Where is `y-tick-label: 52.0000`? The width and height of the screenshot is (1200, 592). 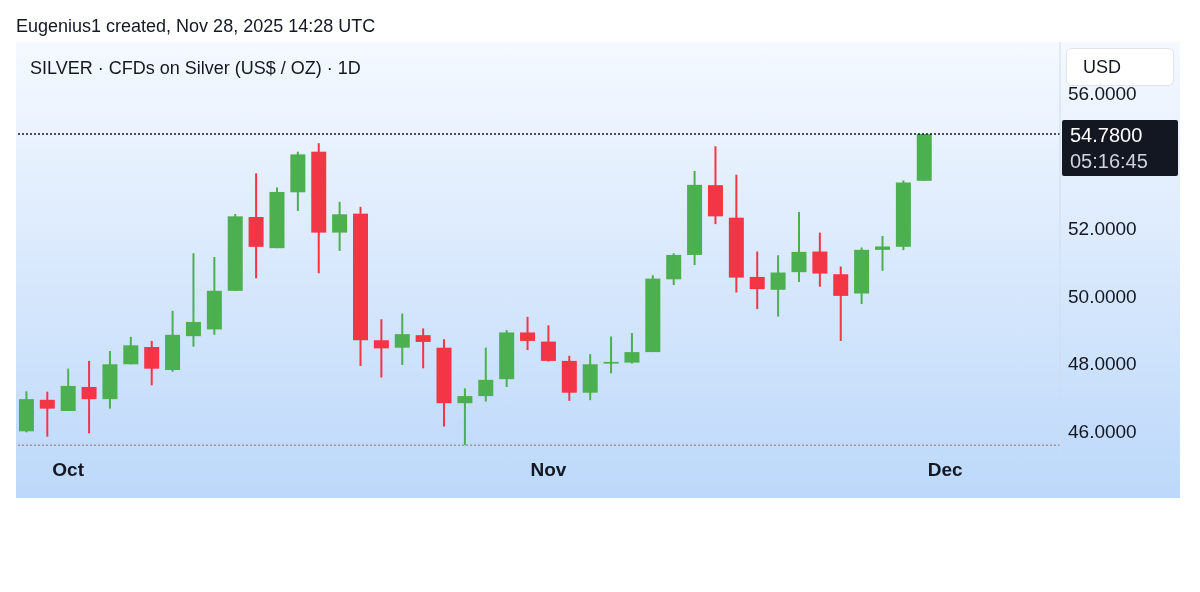
y-tick-label: 52.0000 is located at coordinates (1102, 228).